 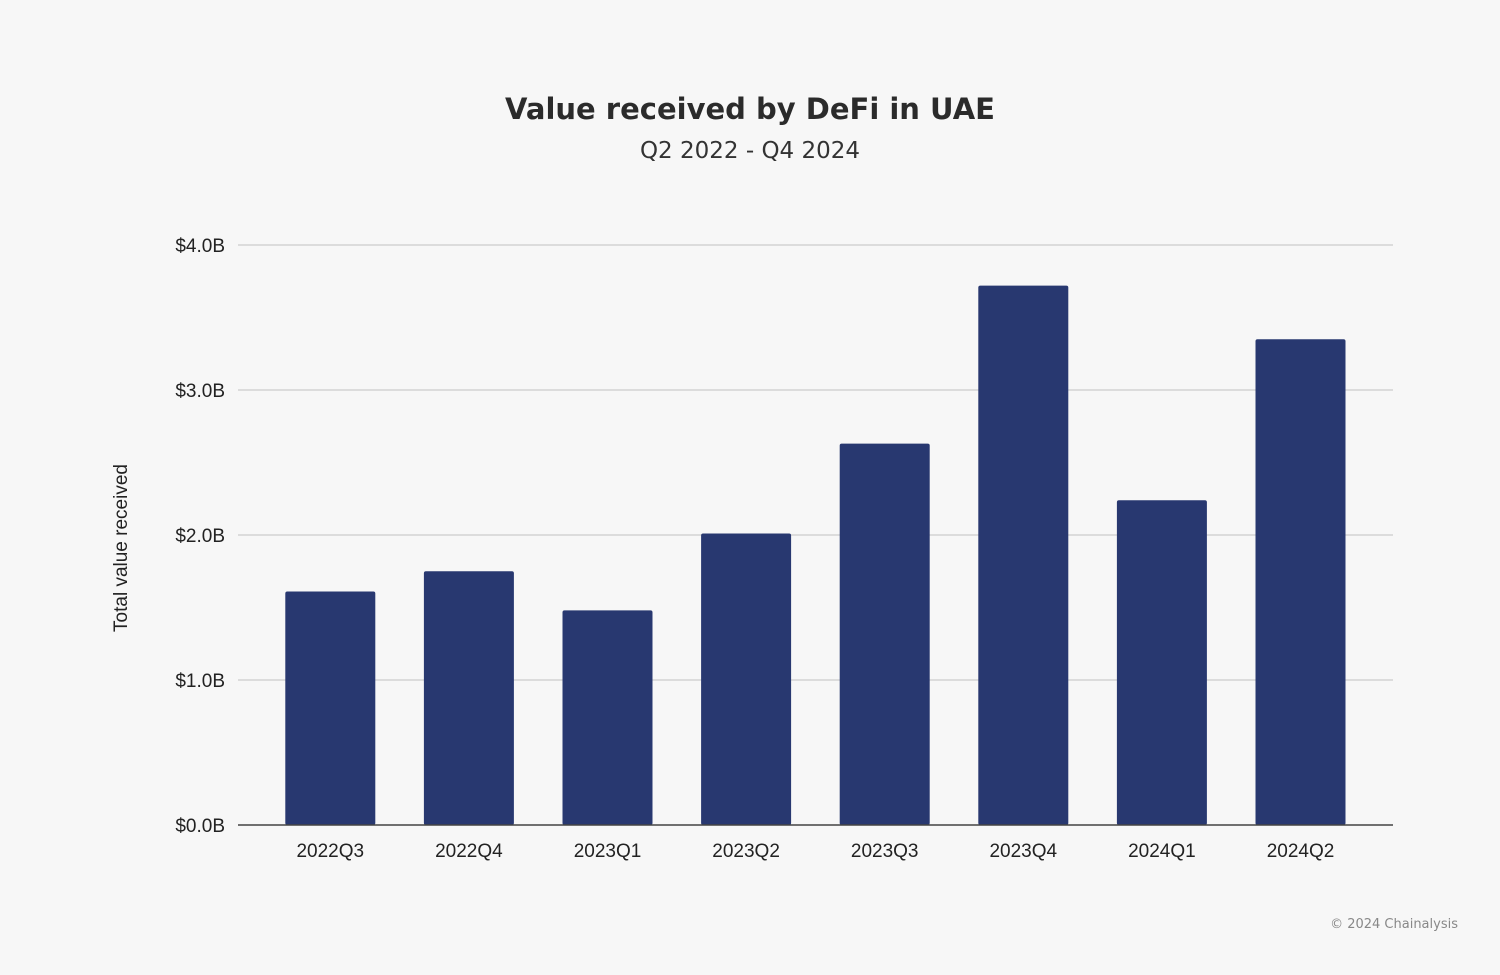 I want to click on y-tick-label: $0.0B, so click(x=200, y=826).